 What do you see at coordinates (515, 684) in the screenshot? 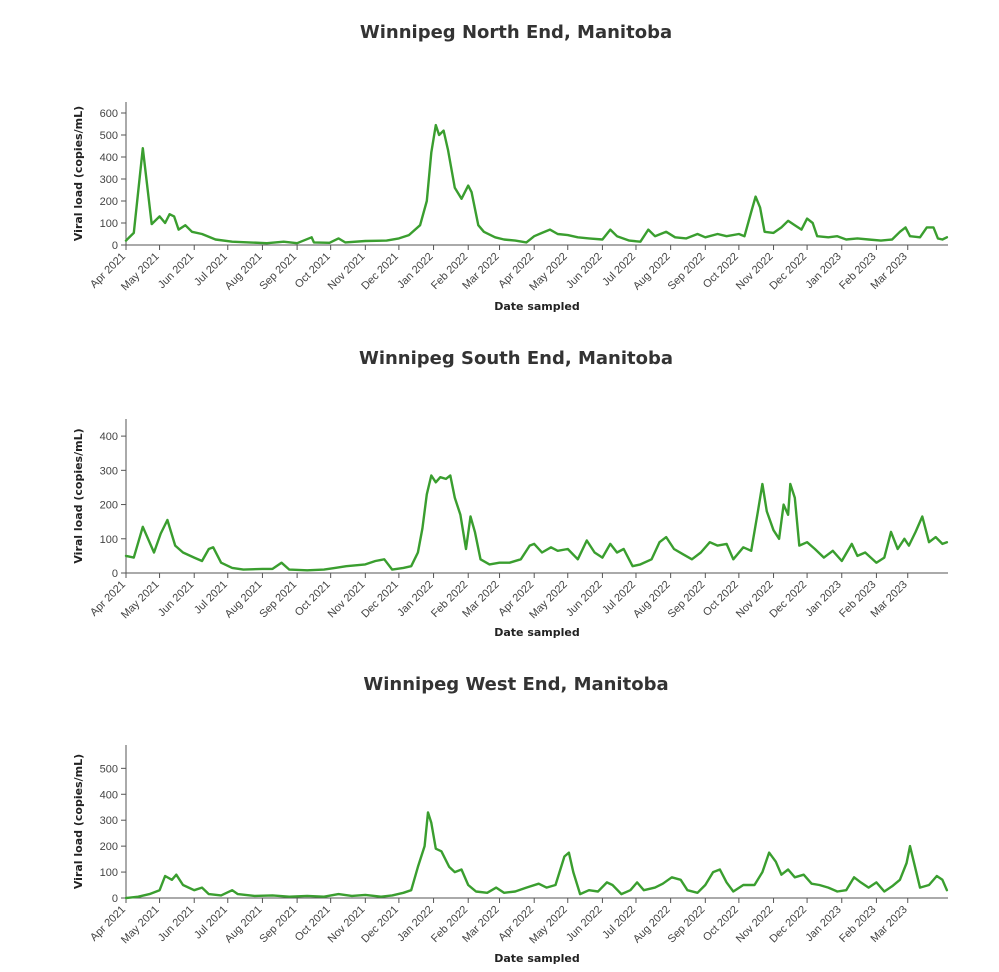
I see `chart-title: Winnipeg West End, Manitoba` at bounding box center [515, 684].